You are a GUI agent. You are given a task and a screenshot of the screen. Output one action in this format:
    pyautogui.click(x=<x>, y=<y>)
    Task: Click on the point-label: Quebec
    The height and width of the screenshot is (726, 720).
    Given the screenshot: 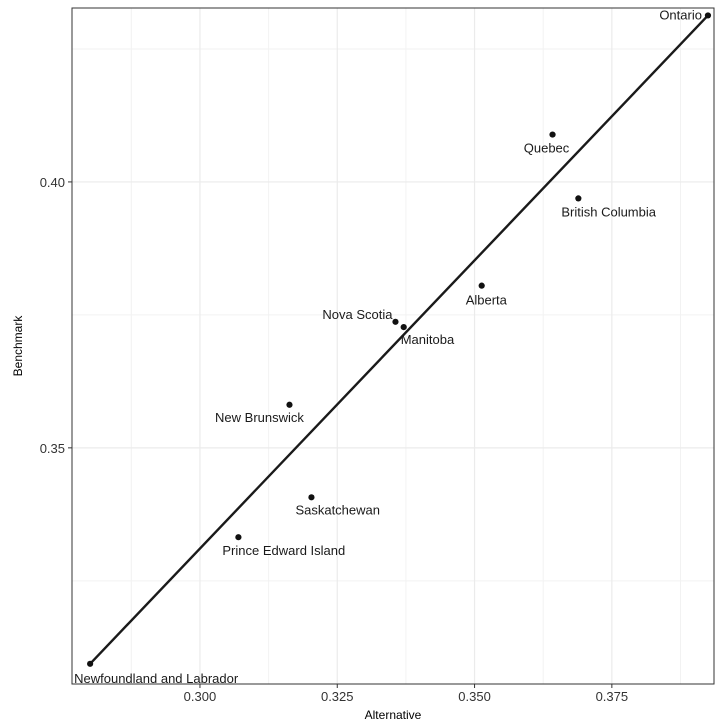 What is the action you would take?
    pyautogui.click(x=547, y=148)
    